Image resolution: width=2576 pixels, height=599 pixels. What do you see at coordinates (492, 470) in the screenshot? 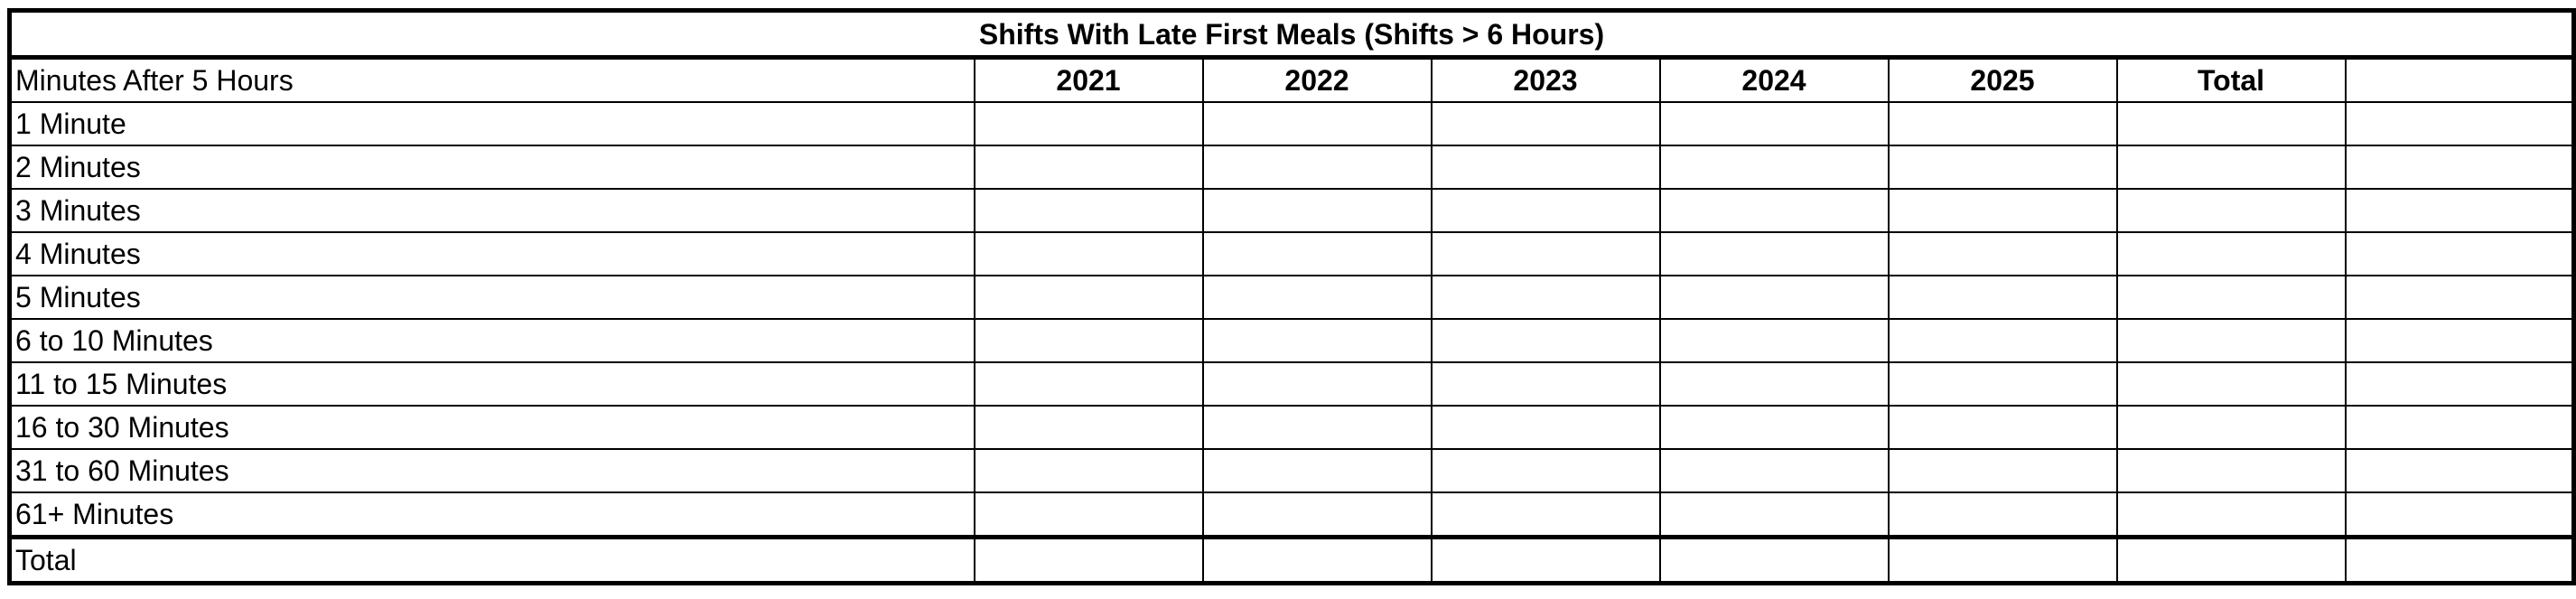
I see `row-label-cell: 31 to 60 Minutes` at bounding box center [492, 470].